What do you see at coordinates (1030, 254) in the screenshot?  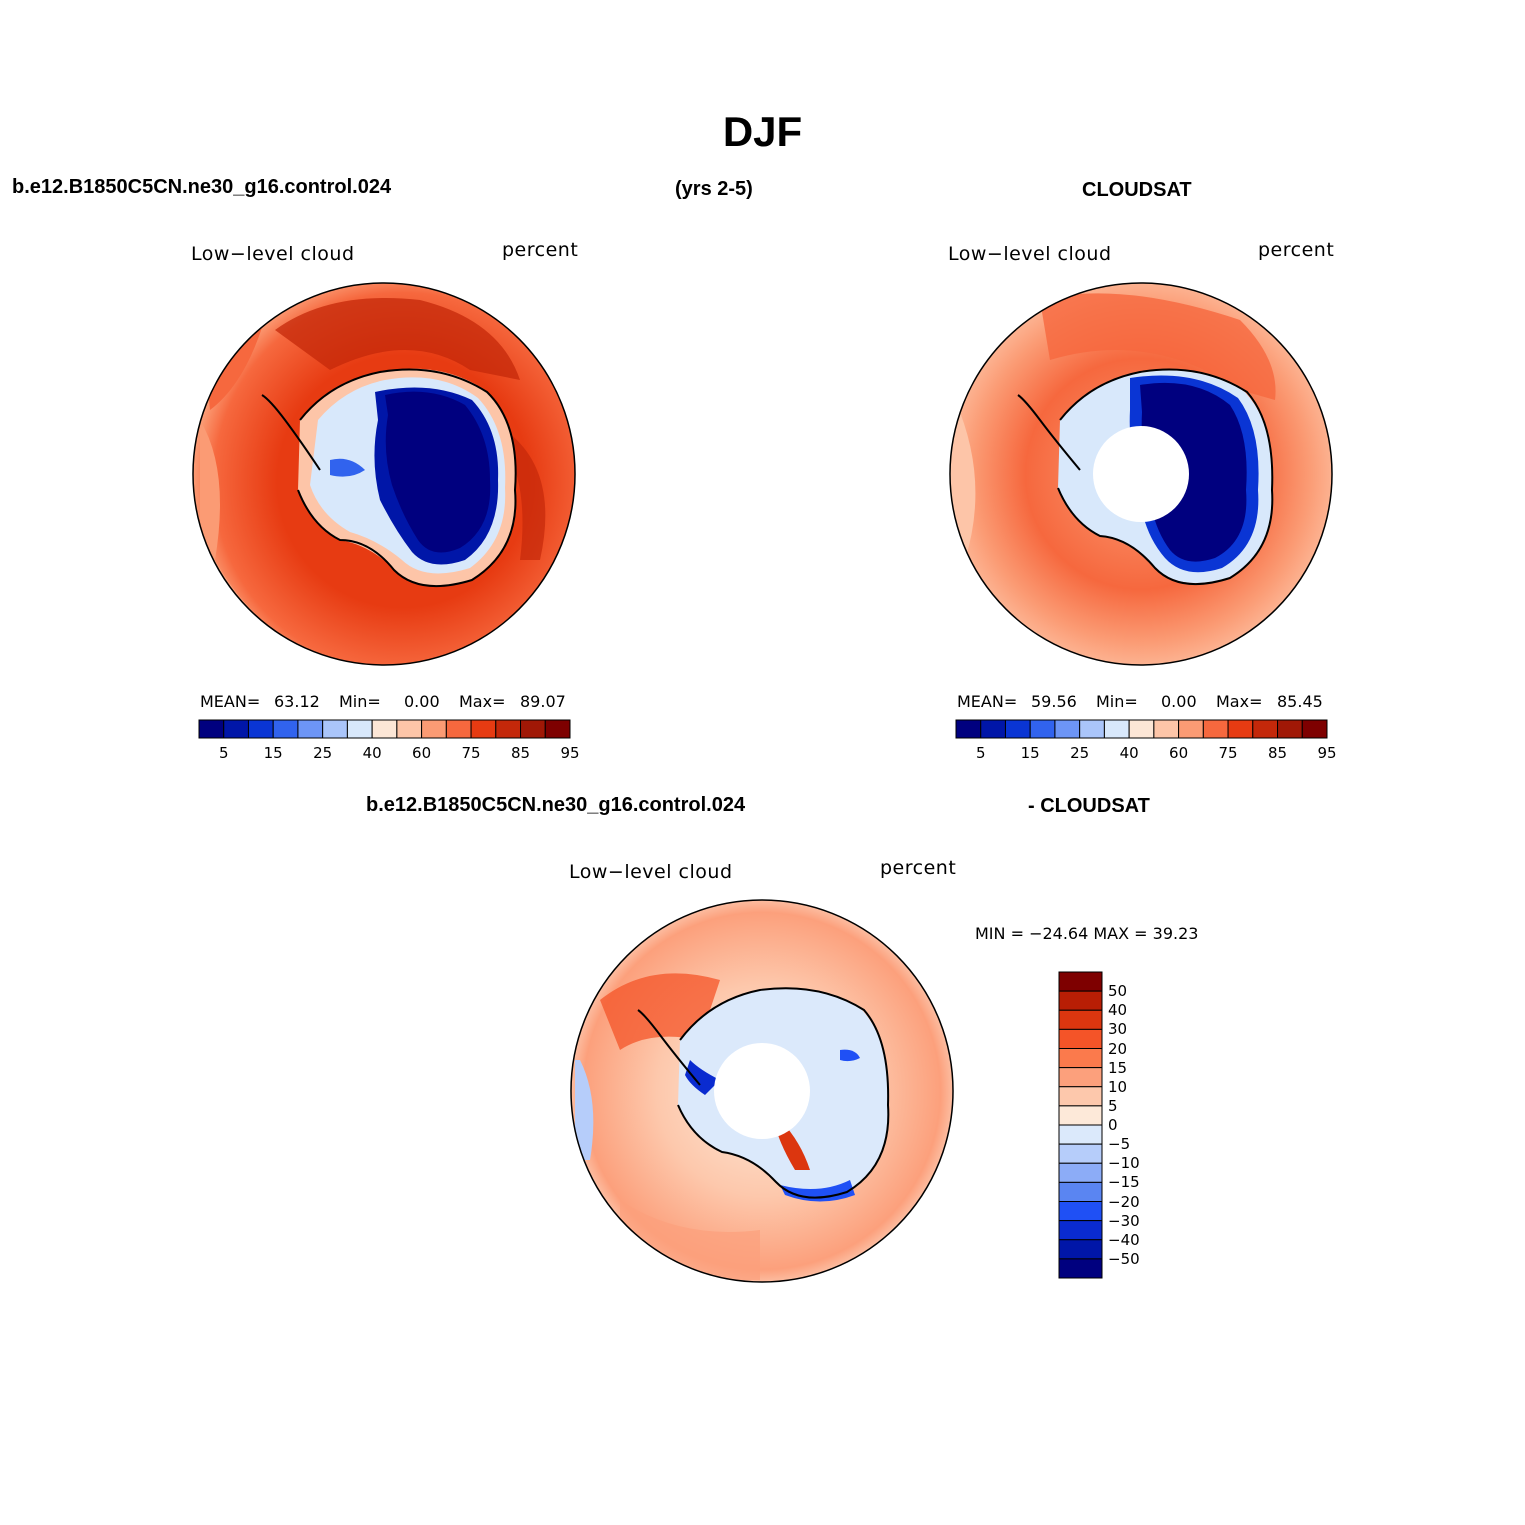 I see `obs-variable-label: Low−level cloud` at bounding box center [1030, 254].